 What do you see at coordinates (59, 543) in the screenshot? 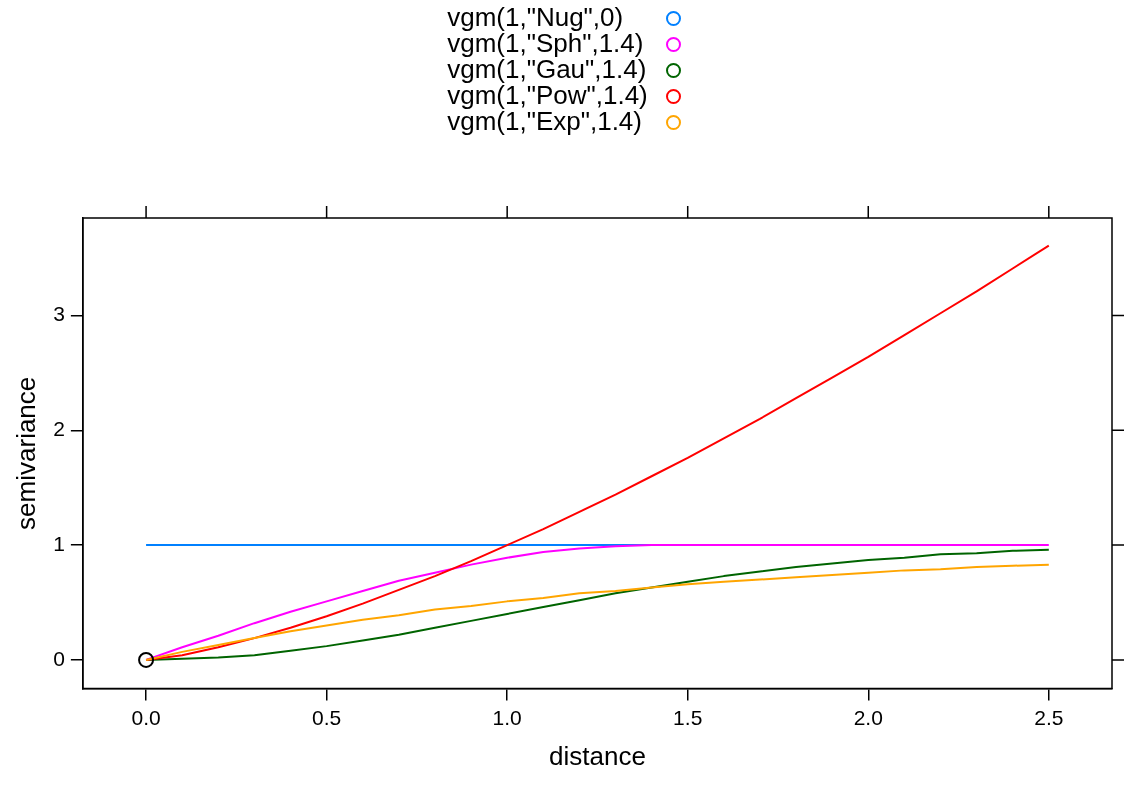
I see `y-tick-label: 1` at bounding box center [59, 543].